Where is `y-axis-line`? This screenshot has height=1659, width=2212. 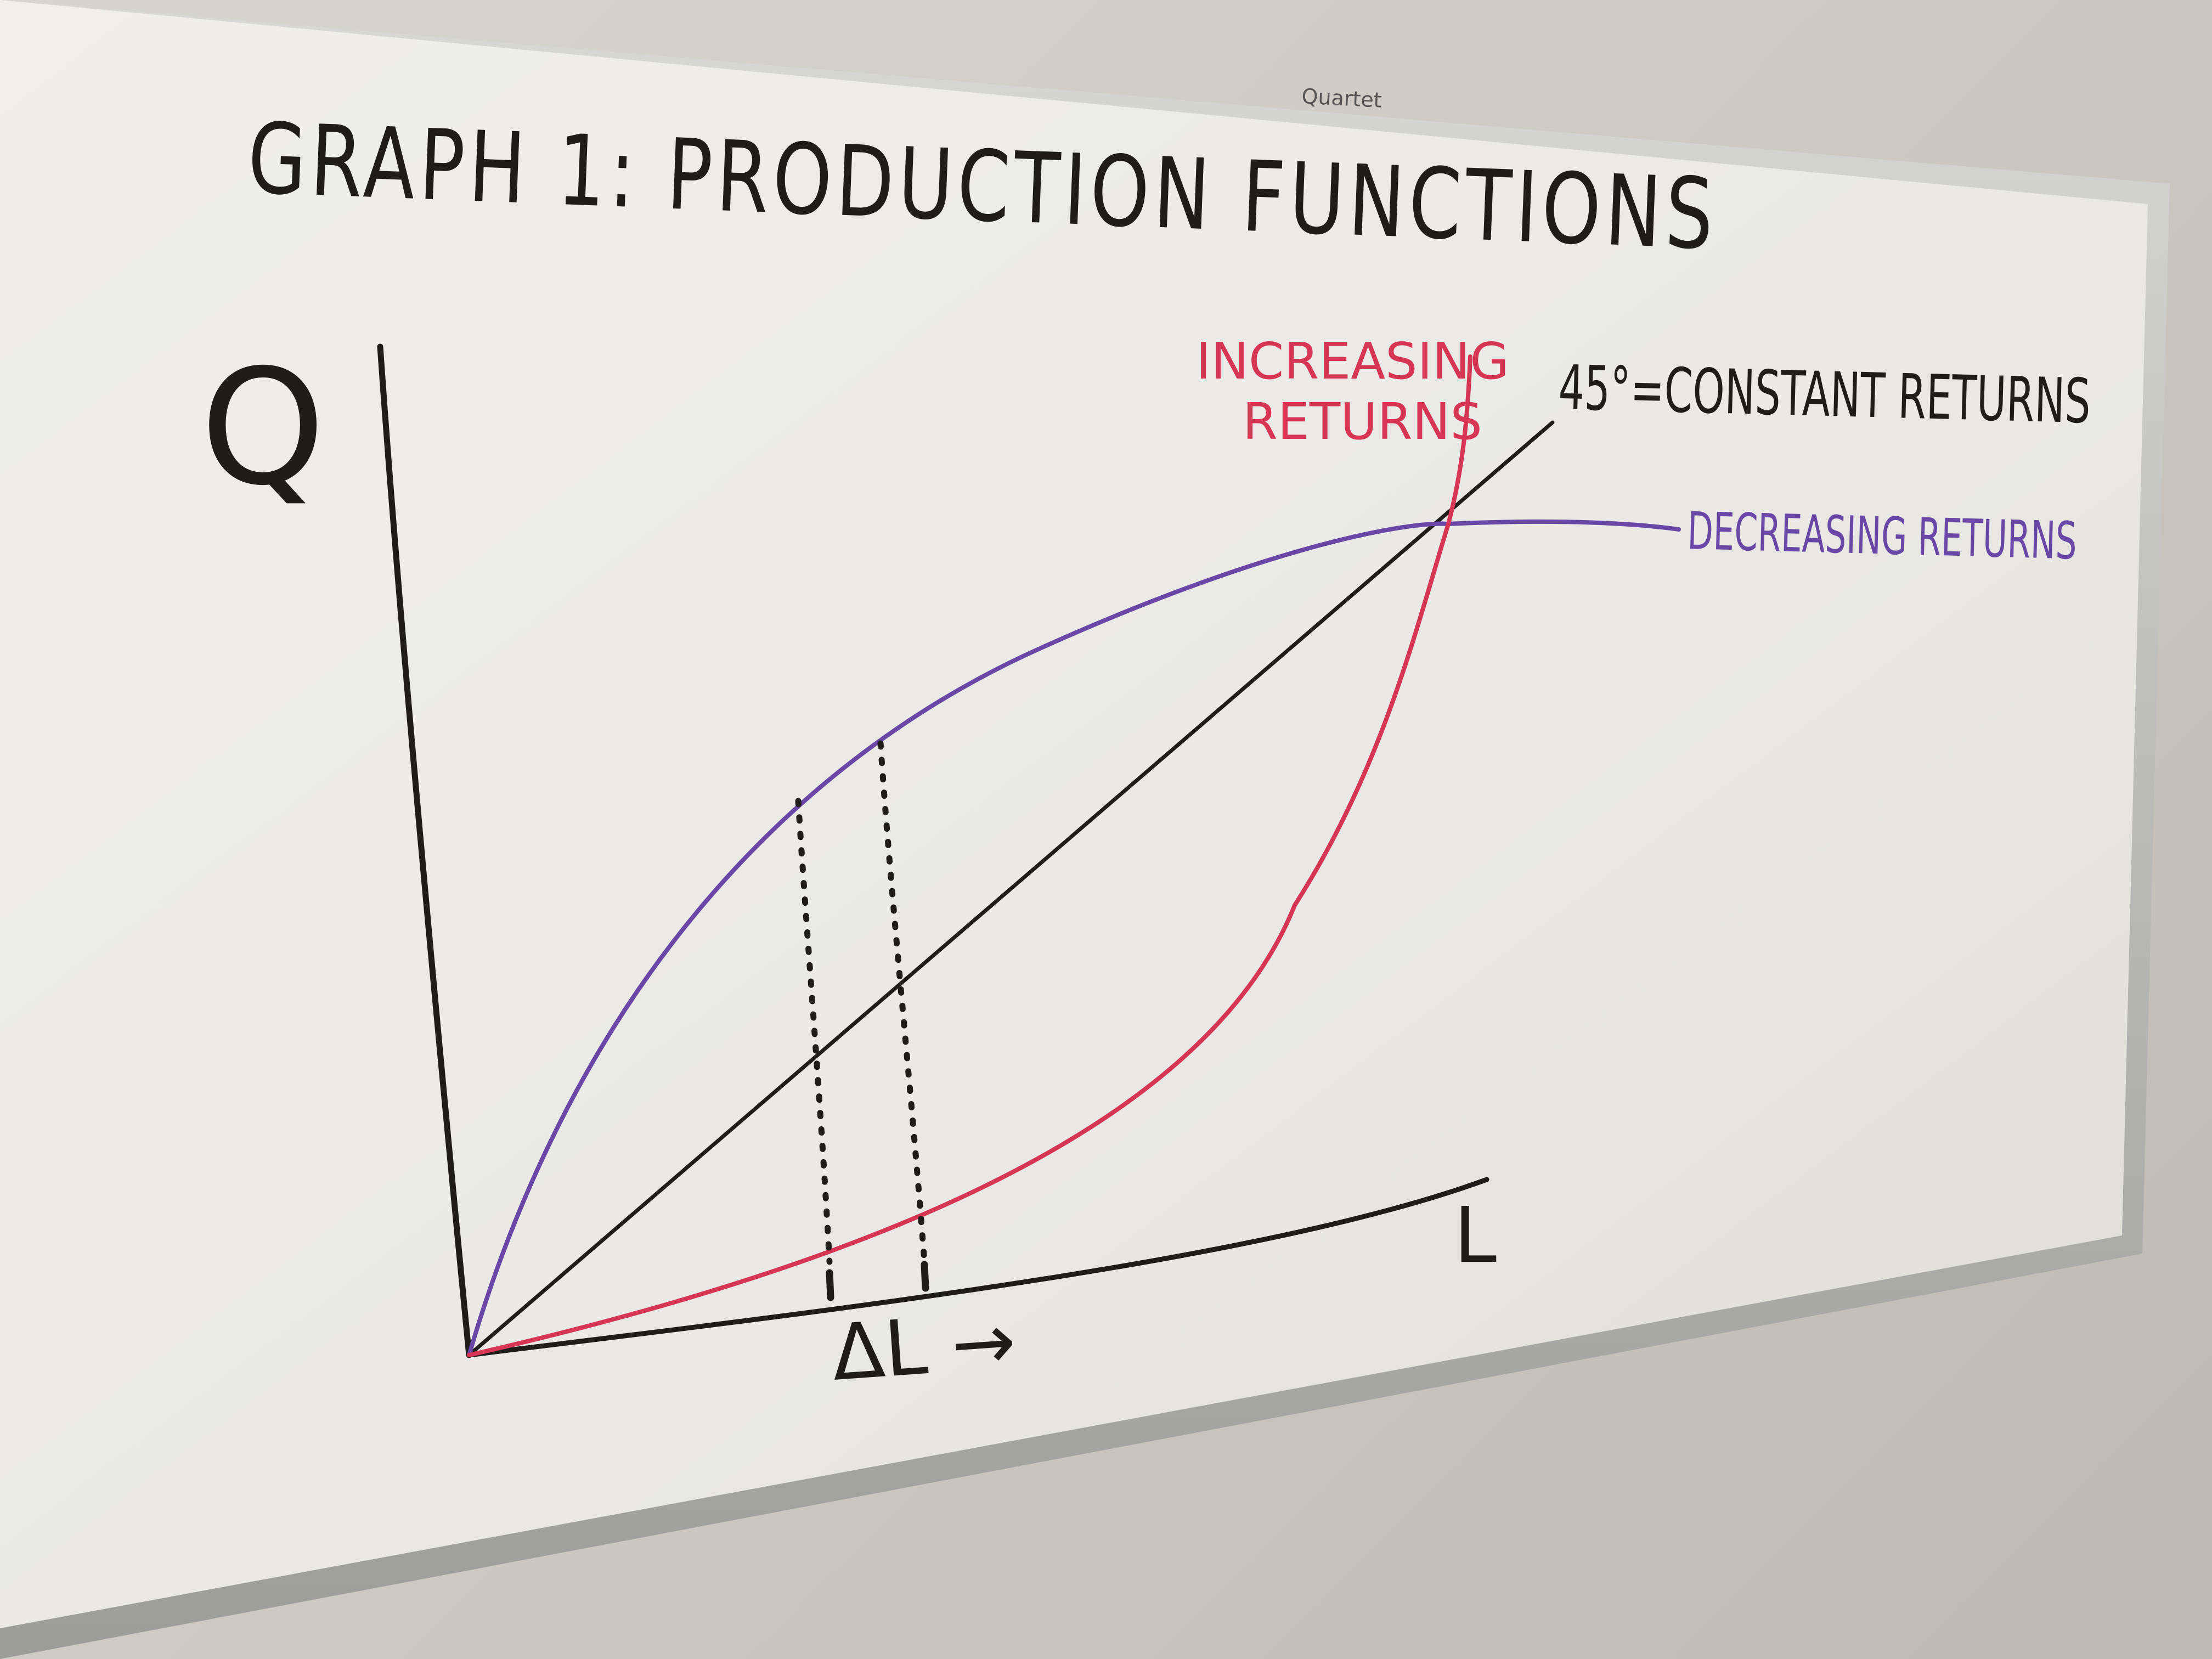
y-axis-line is located at coordinates (424, 850).